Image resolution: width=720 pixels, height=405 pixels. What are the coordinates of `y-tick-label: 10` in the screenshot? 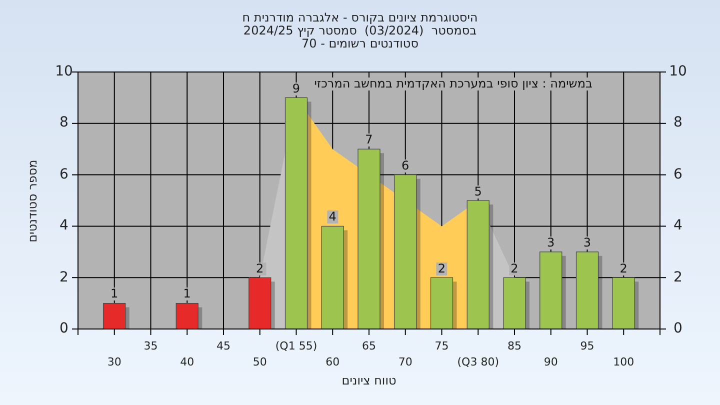 It's located at (64, 72).